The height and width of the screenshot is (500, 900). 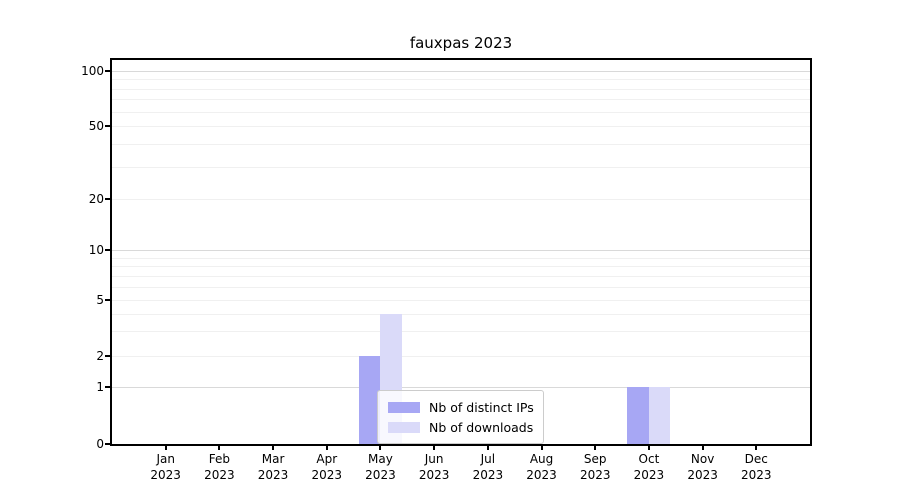 I want to click on x-tick-label: Sep 2023, so click(x=595, y=467).